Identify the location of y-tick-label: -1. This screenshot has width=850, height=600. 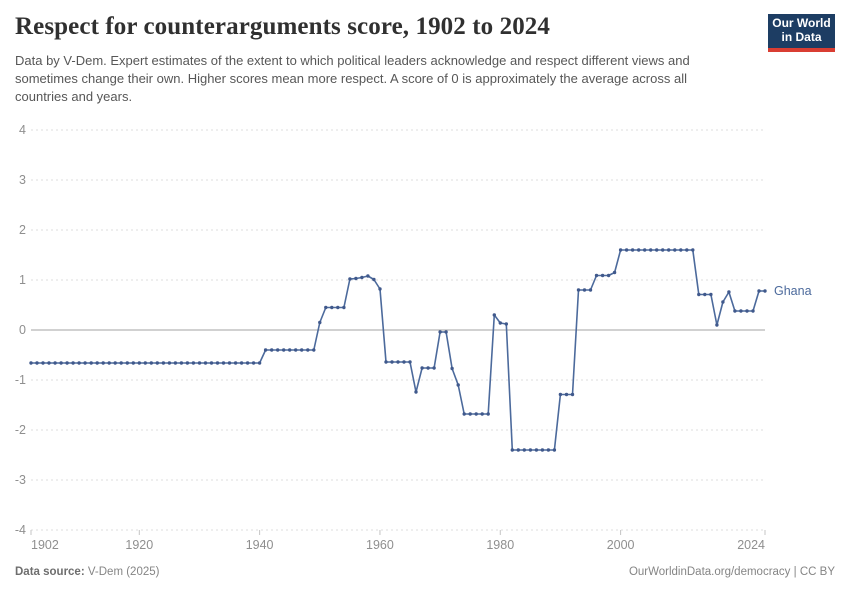
(20, 380).